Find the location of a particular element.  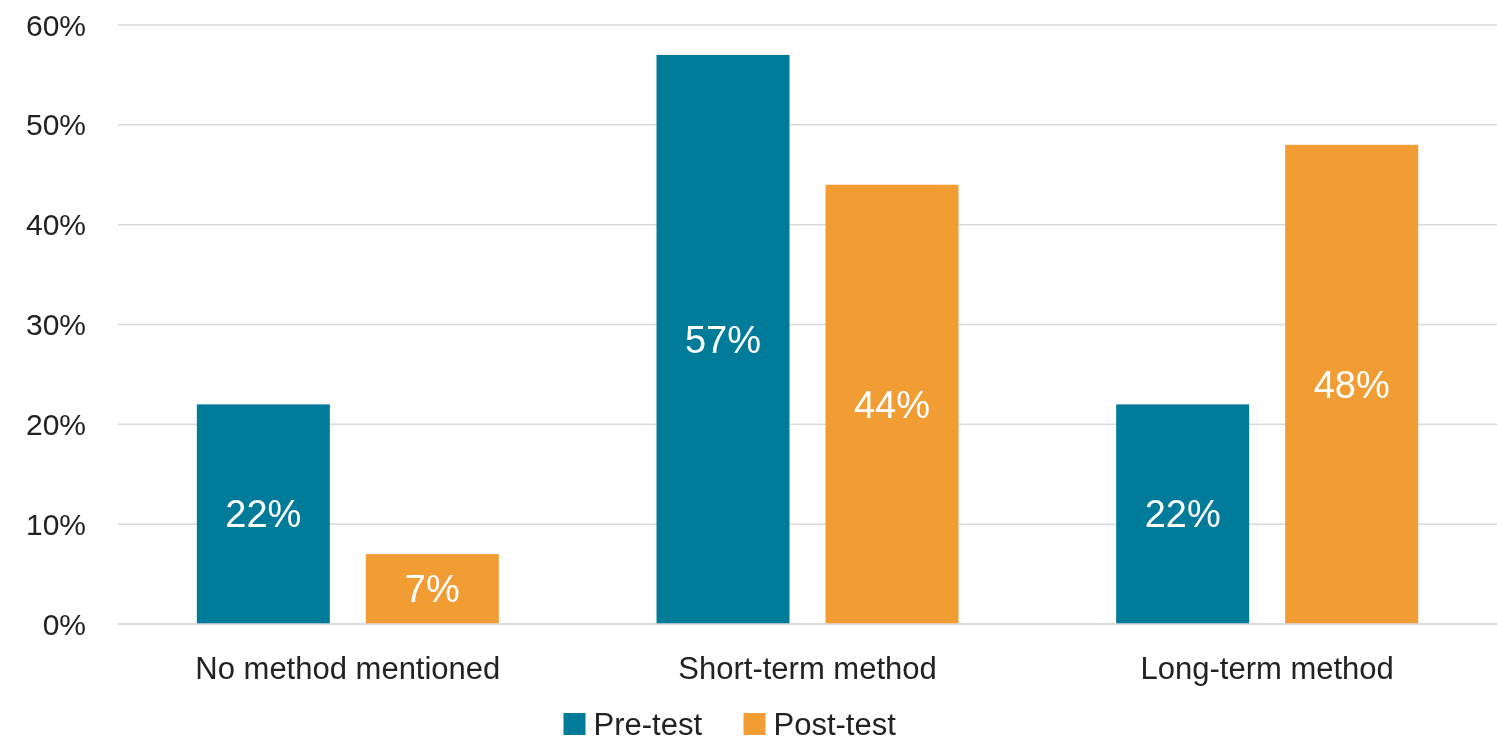

y-tick-label: 10% is located at coordinates (55, 524).